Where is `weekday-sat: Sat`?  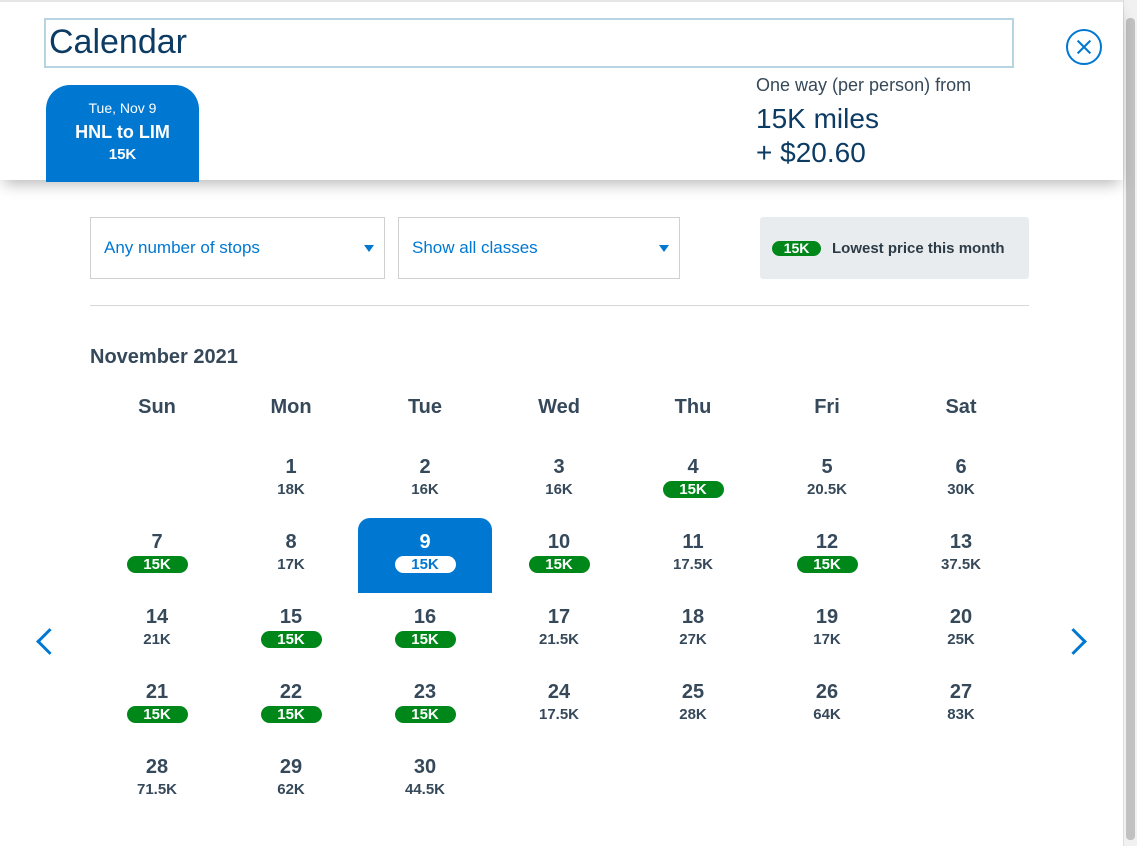 weekday-sat: Sat is located at coordinates (961, 407).